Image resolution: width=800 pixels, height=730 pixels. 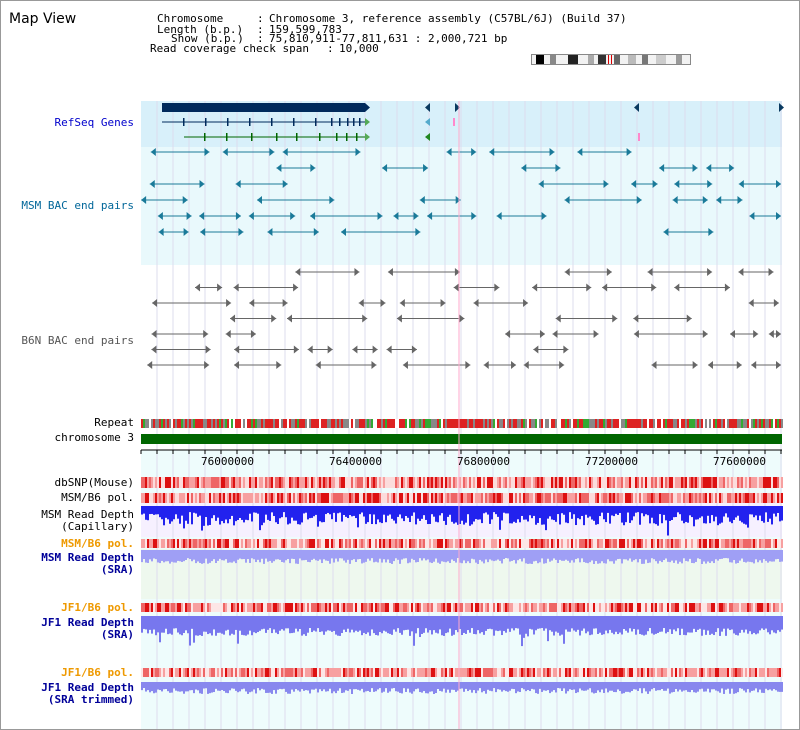 What do you see at coordinates (462, 631) in the screenshot?
I see `jf1-depth-sra-track` at bounding box center [462, 631].